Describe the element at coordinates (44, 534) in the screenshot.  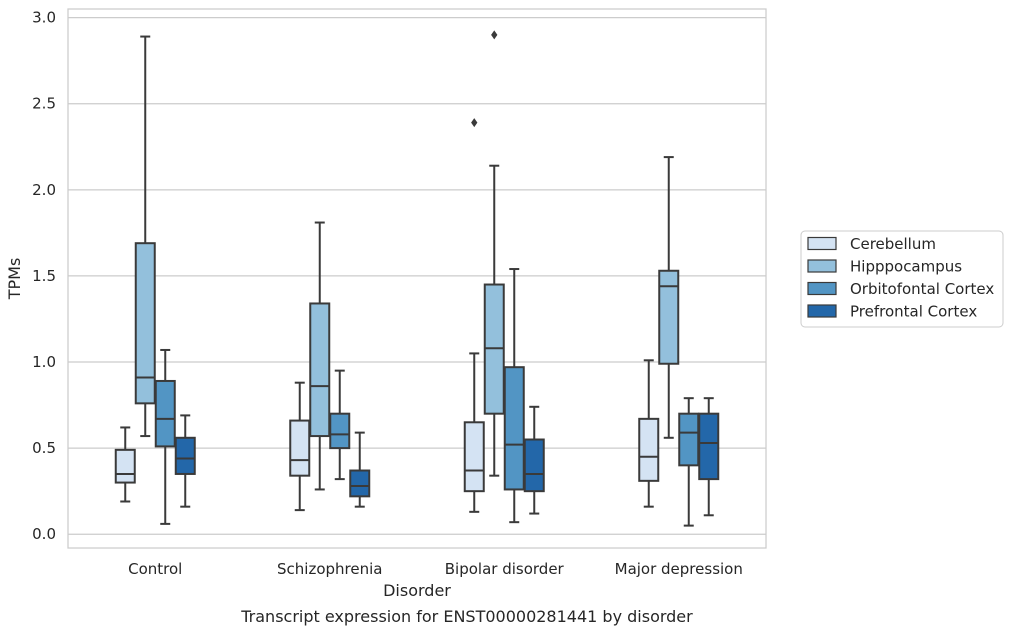
I see `y-tick-label: 0.0` at that location.